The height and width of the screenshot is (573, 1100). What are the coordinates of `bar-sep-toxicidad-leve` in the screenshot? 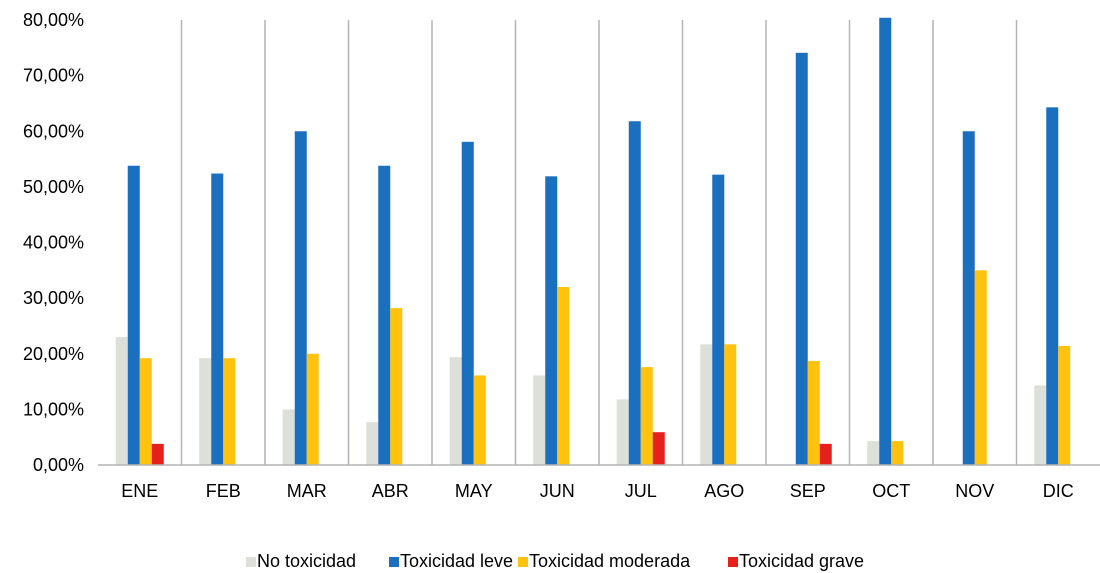 It's located at (801, 258).